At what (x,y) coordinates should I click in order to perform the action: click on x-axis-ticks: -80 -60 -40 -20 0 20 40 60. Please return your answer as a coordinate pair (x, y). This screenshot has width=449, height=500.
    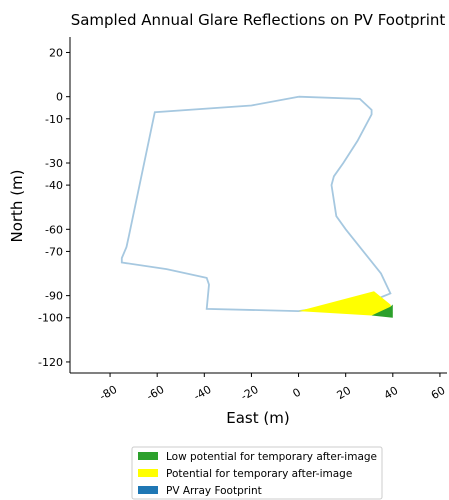
    Looking at the image, I should click on (272, 388).